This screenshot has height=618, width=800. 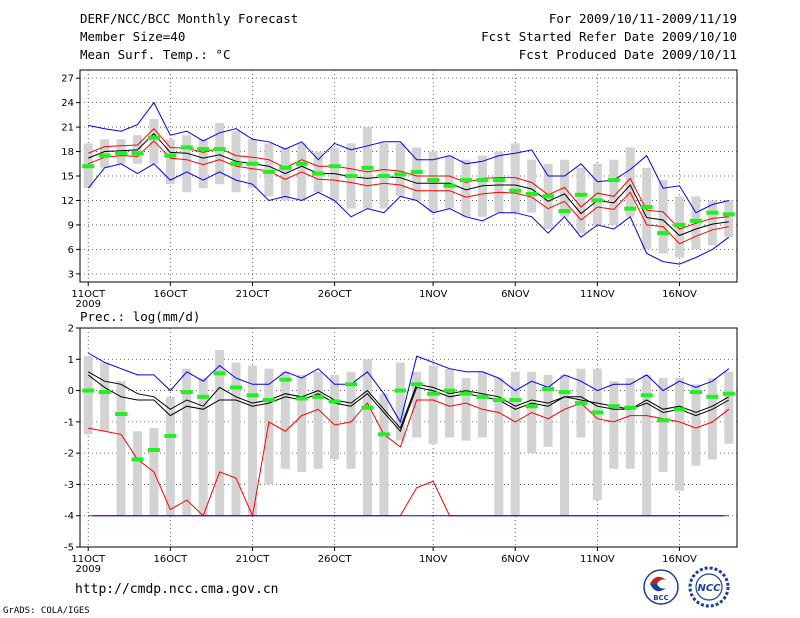 I want to click on source-url: http://cmdp.ncc.cma.gov.cn, so click(x=177, y=589).